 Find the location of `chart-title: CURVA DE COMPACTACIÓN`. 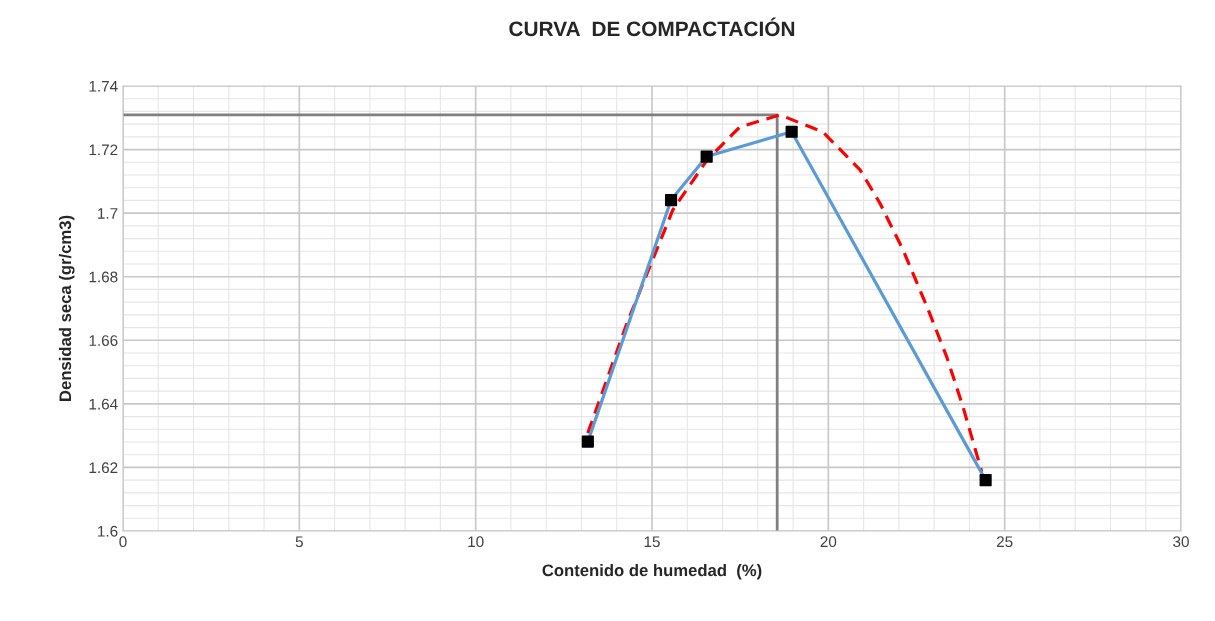

chart-title: CURVA DE COMPACTACIÓN is located at coordinates (652, 27).